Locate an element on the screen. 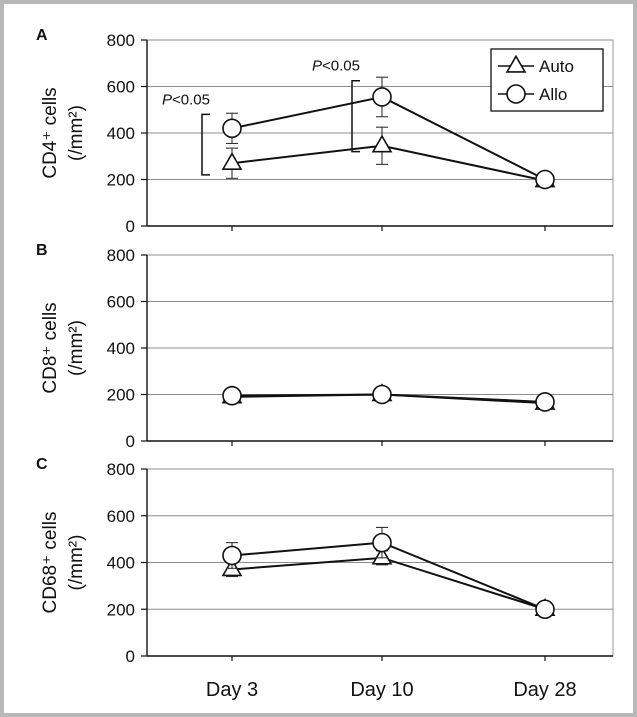 This screenshot has height=717, width=637. y-axis-label: CD4⁺ cells is located at coordinates (50, 132).